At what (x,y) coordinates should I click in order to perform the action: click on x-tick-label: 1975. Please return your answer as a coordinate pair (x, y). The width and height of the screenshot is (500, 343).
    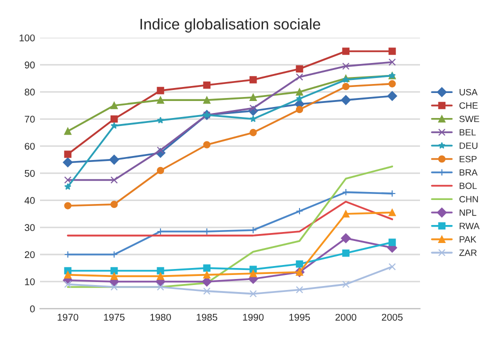
    Looking at the image, I should click on (114, 317).